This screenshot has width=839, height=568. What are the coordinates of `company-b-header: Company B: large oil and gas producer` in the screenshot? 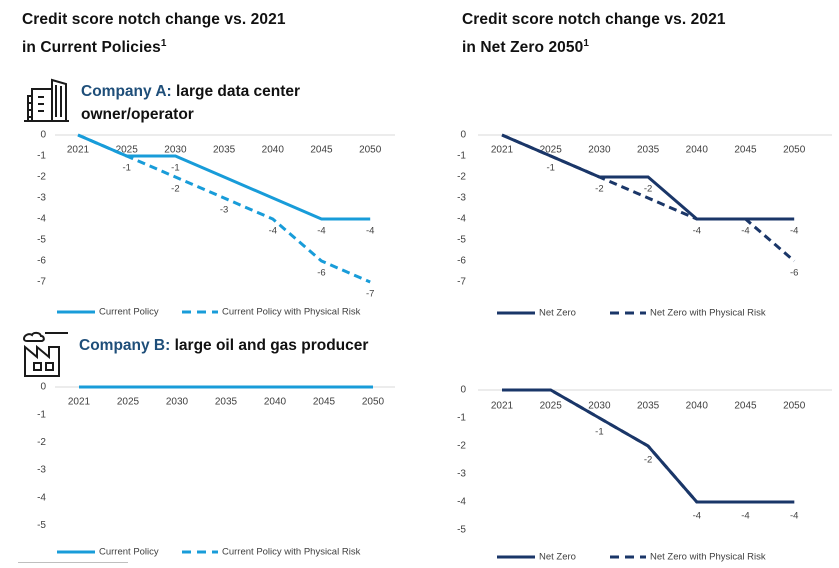 It's located at (193, 355).